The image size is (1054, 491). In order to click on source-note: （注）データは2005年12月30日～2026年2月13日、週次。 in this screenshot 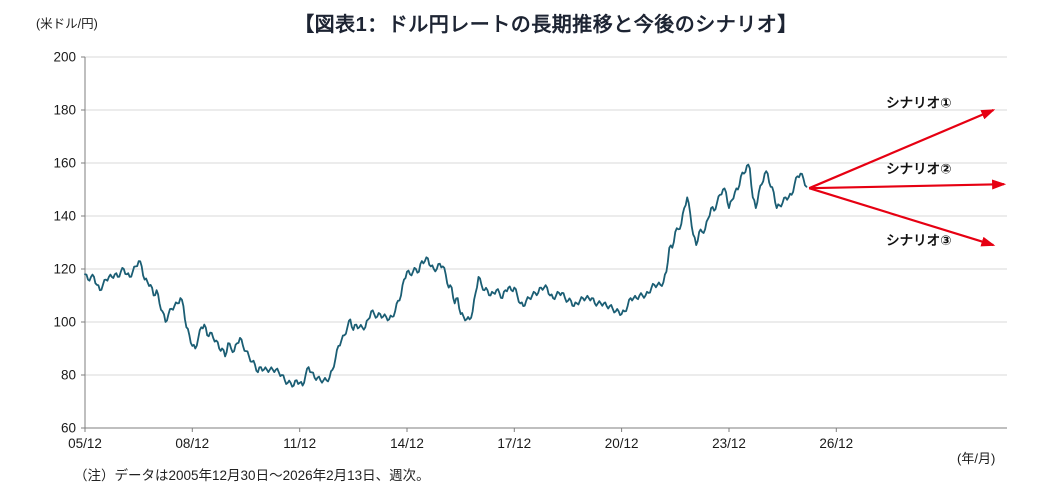, I will do `click(252, 475)`.